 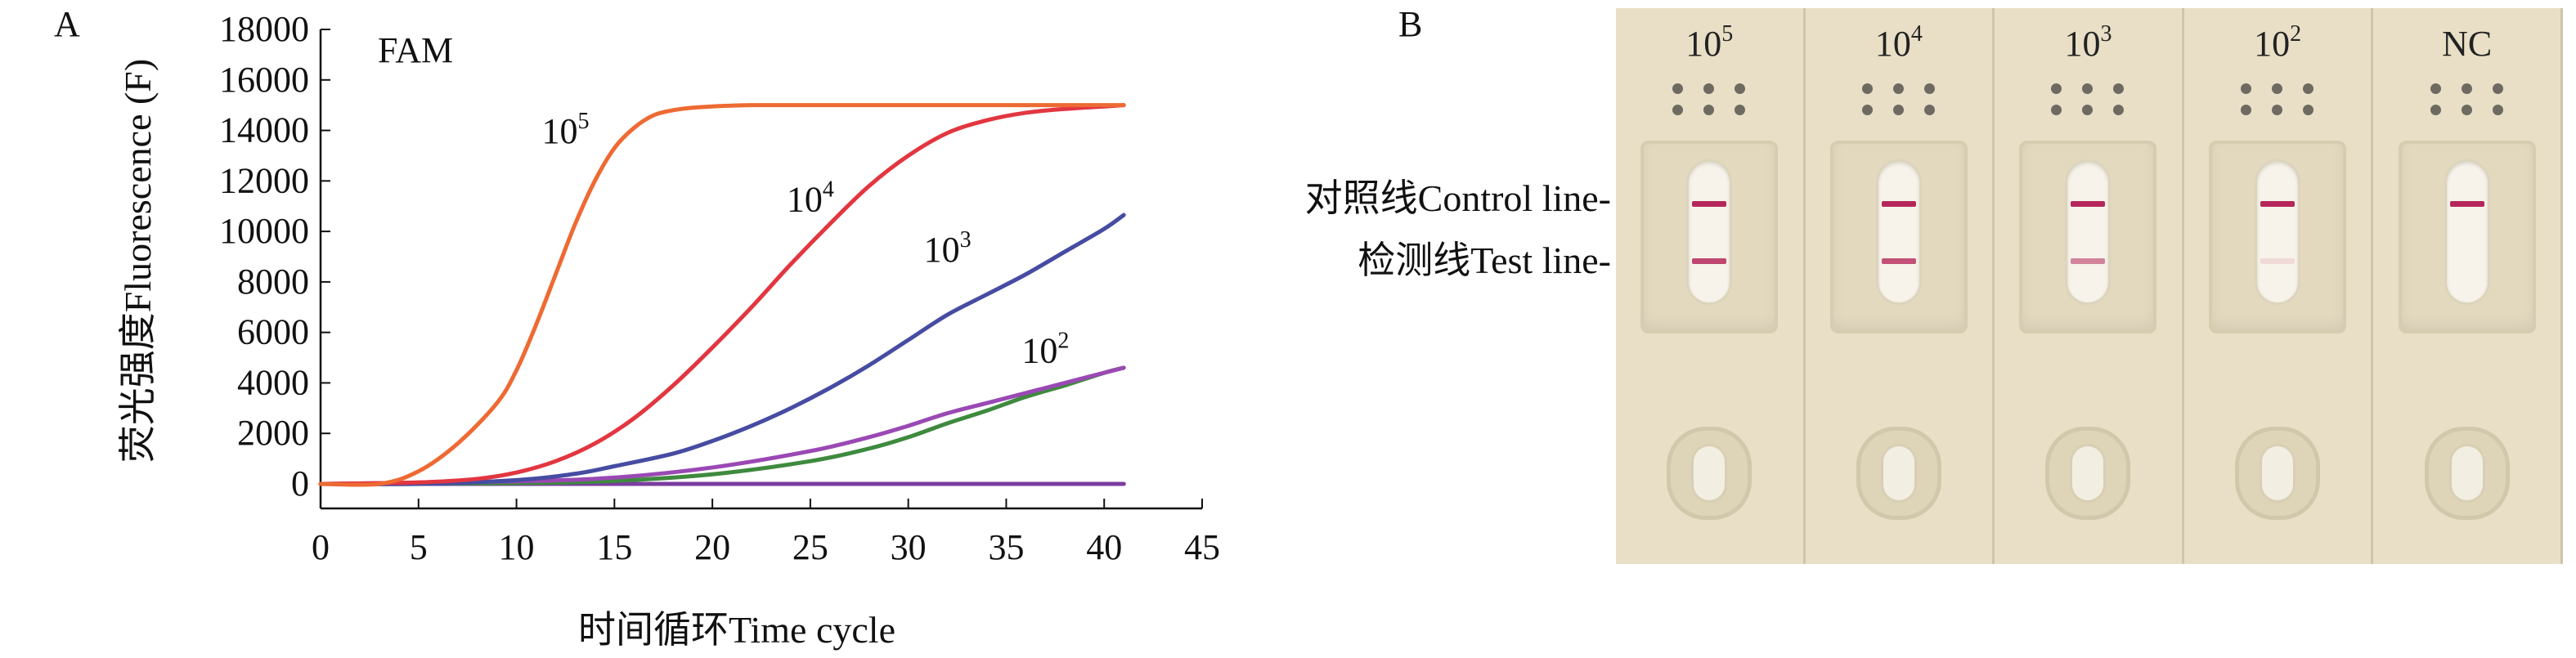 I want to click on x-tick-label: 30, so click(x=909, y=547).